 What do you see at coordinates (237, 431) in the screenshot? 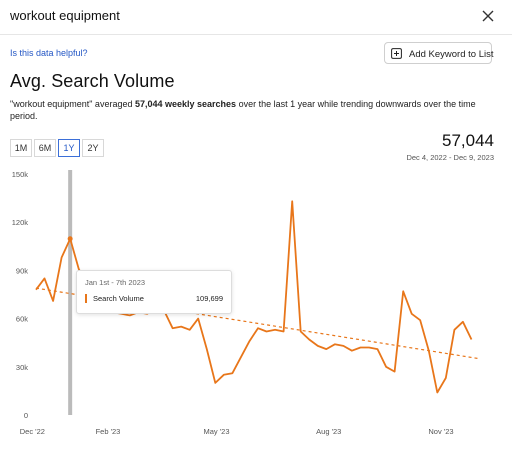
I see `x-axis: Dec '22 Feb '23 May '23 Aug '23 Nov '23` at bounding box center [237, 431].